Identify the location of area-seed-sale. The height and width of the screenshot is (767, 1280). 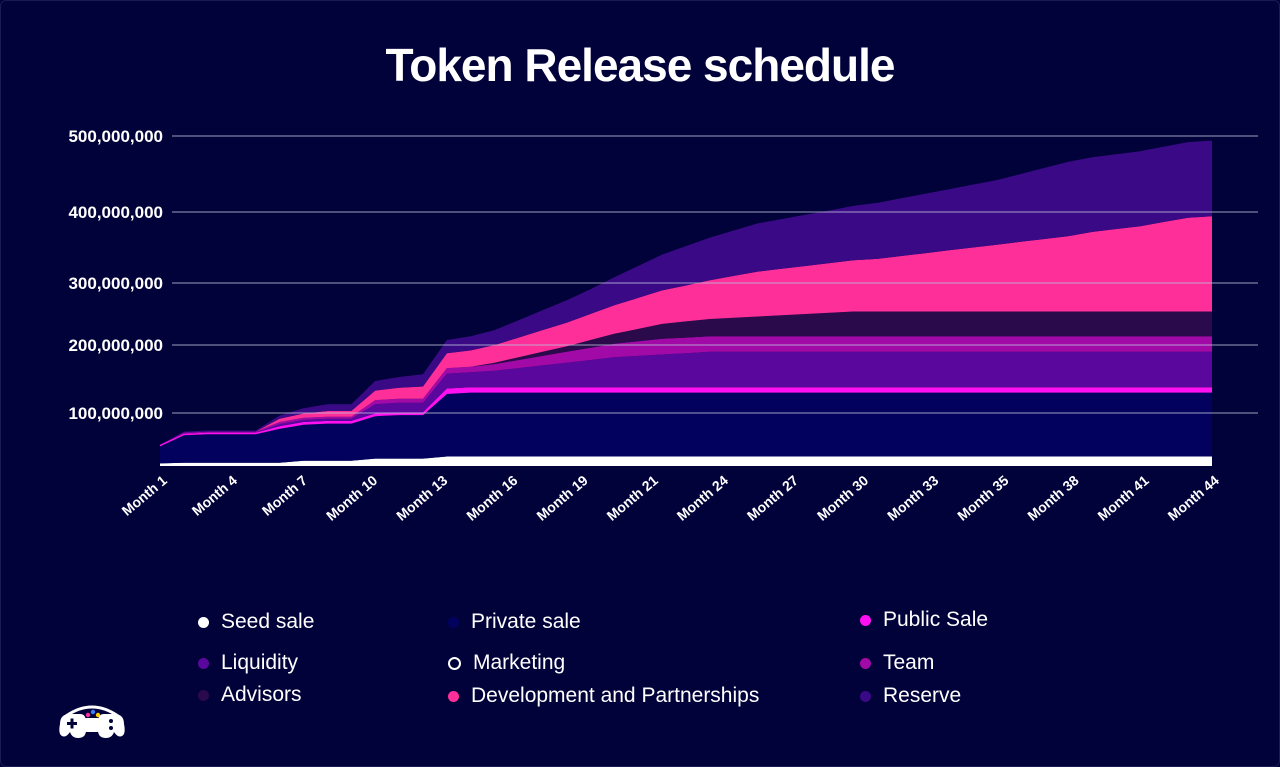
(686, 461).